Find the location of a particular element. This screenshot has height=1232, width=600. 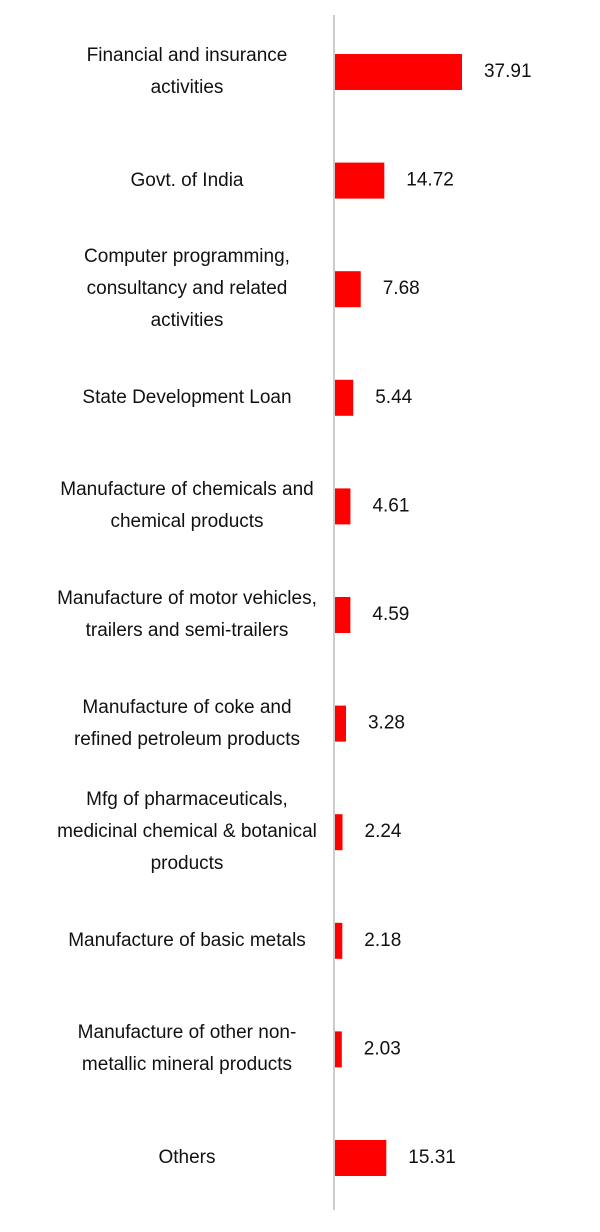

category-label: Manufacture of basic metals is located at coordinates (187, 940).